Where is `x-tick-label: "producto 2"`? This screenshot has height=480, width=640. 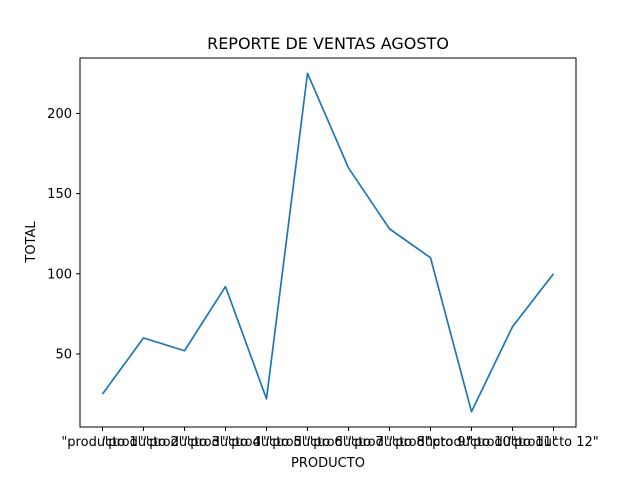 x-tick-label: "producto 2" is located at coordinates (143, 442).